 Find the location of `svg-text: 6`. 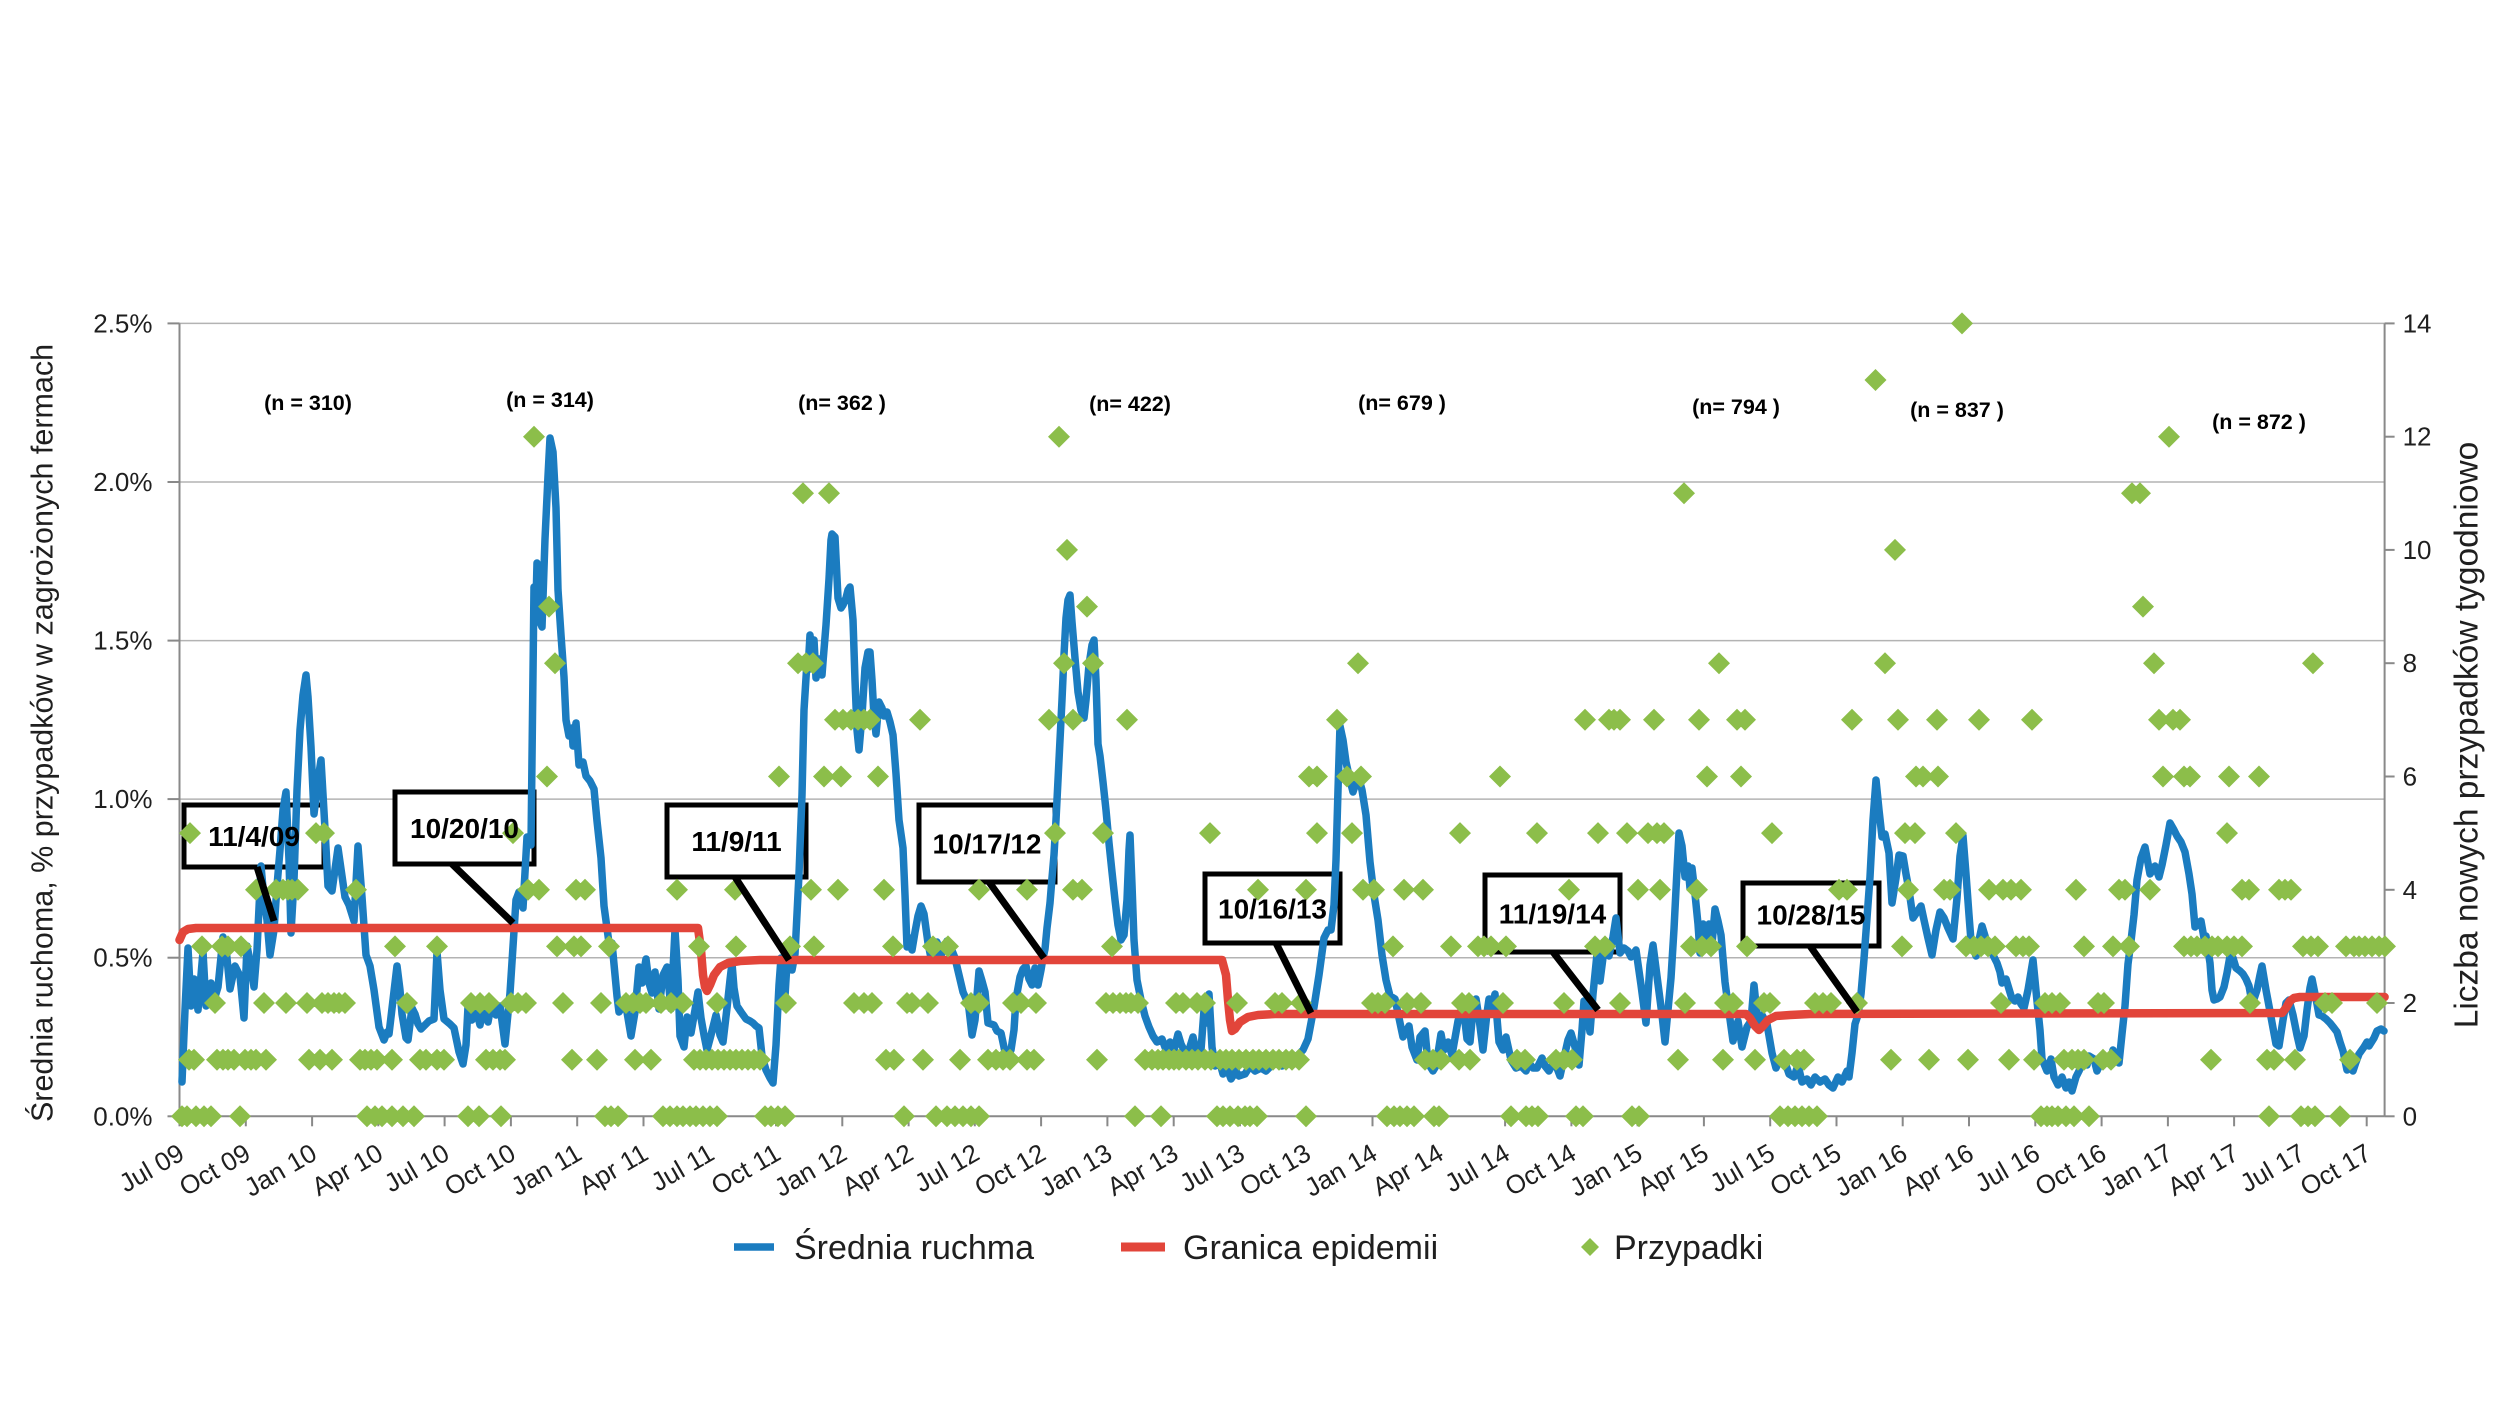

svg-text: 6 is located at coordinates (2410, 777).